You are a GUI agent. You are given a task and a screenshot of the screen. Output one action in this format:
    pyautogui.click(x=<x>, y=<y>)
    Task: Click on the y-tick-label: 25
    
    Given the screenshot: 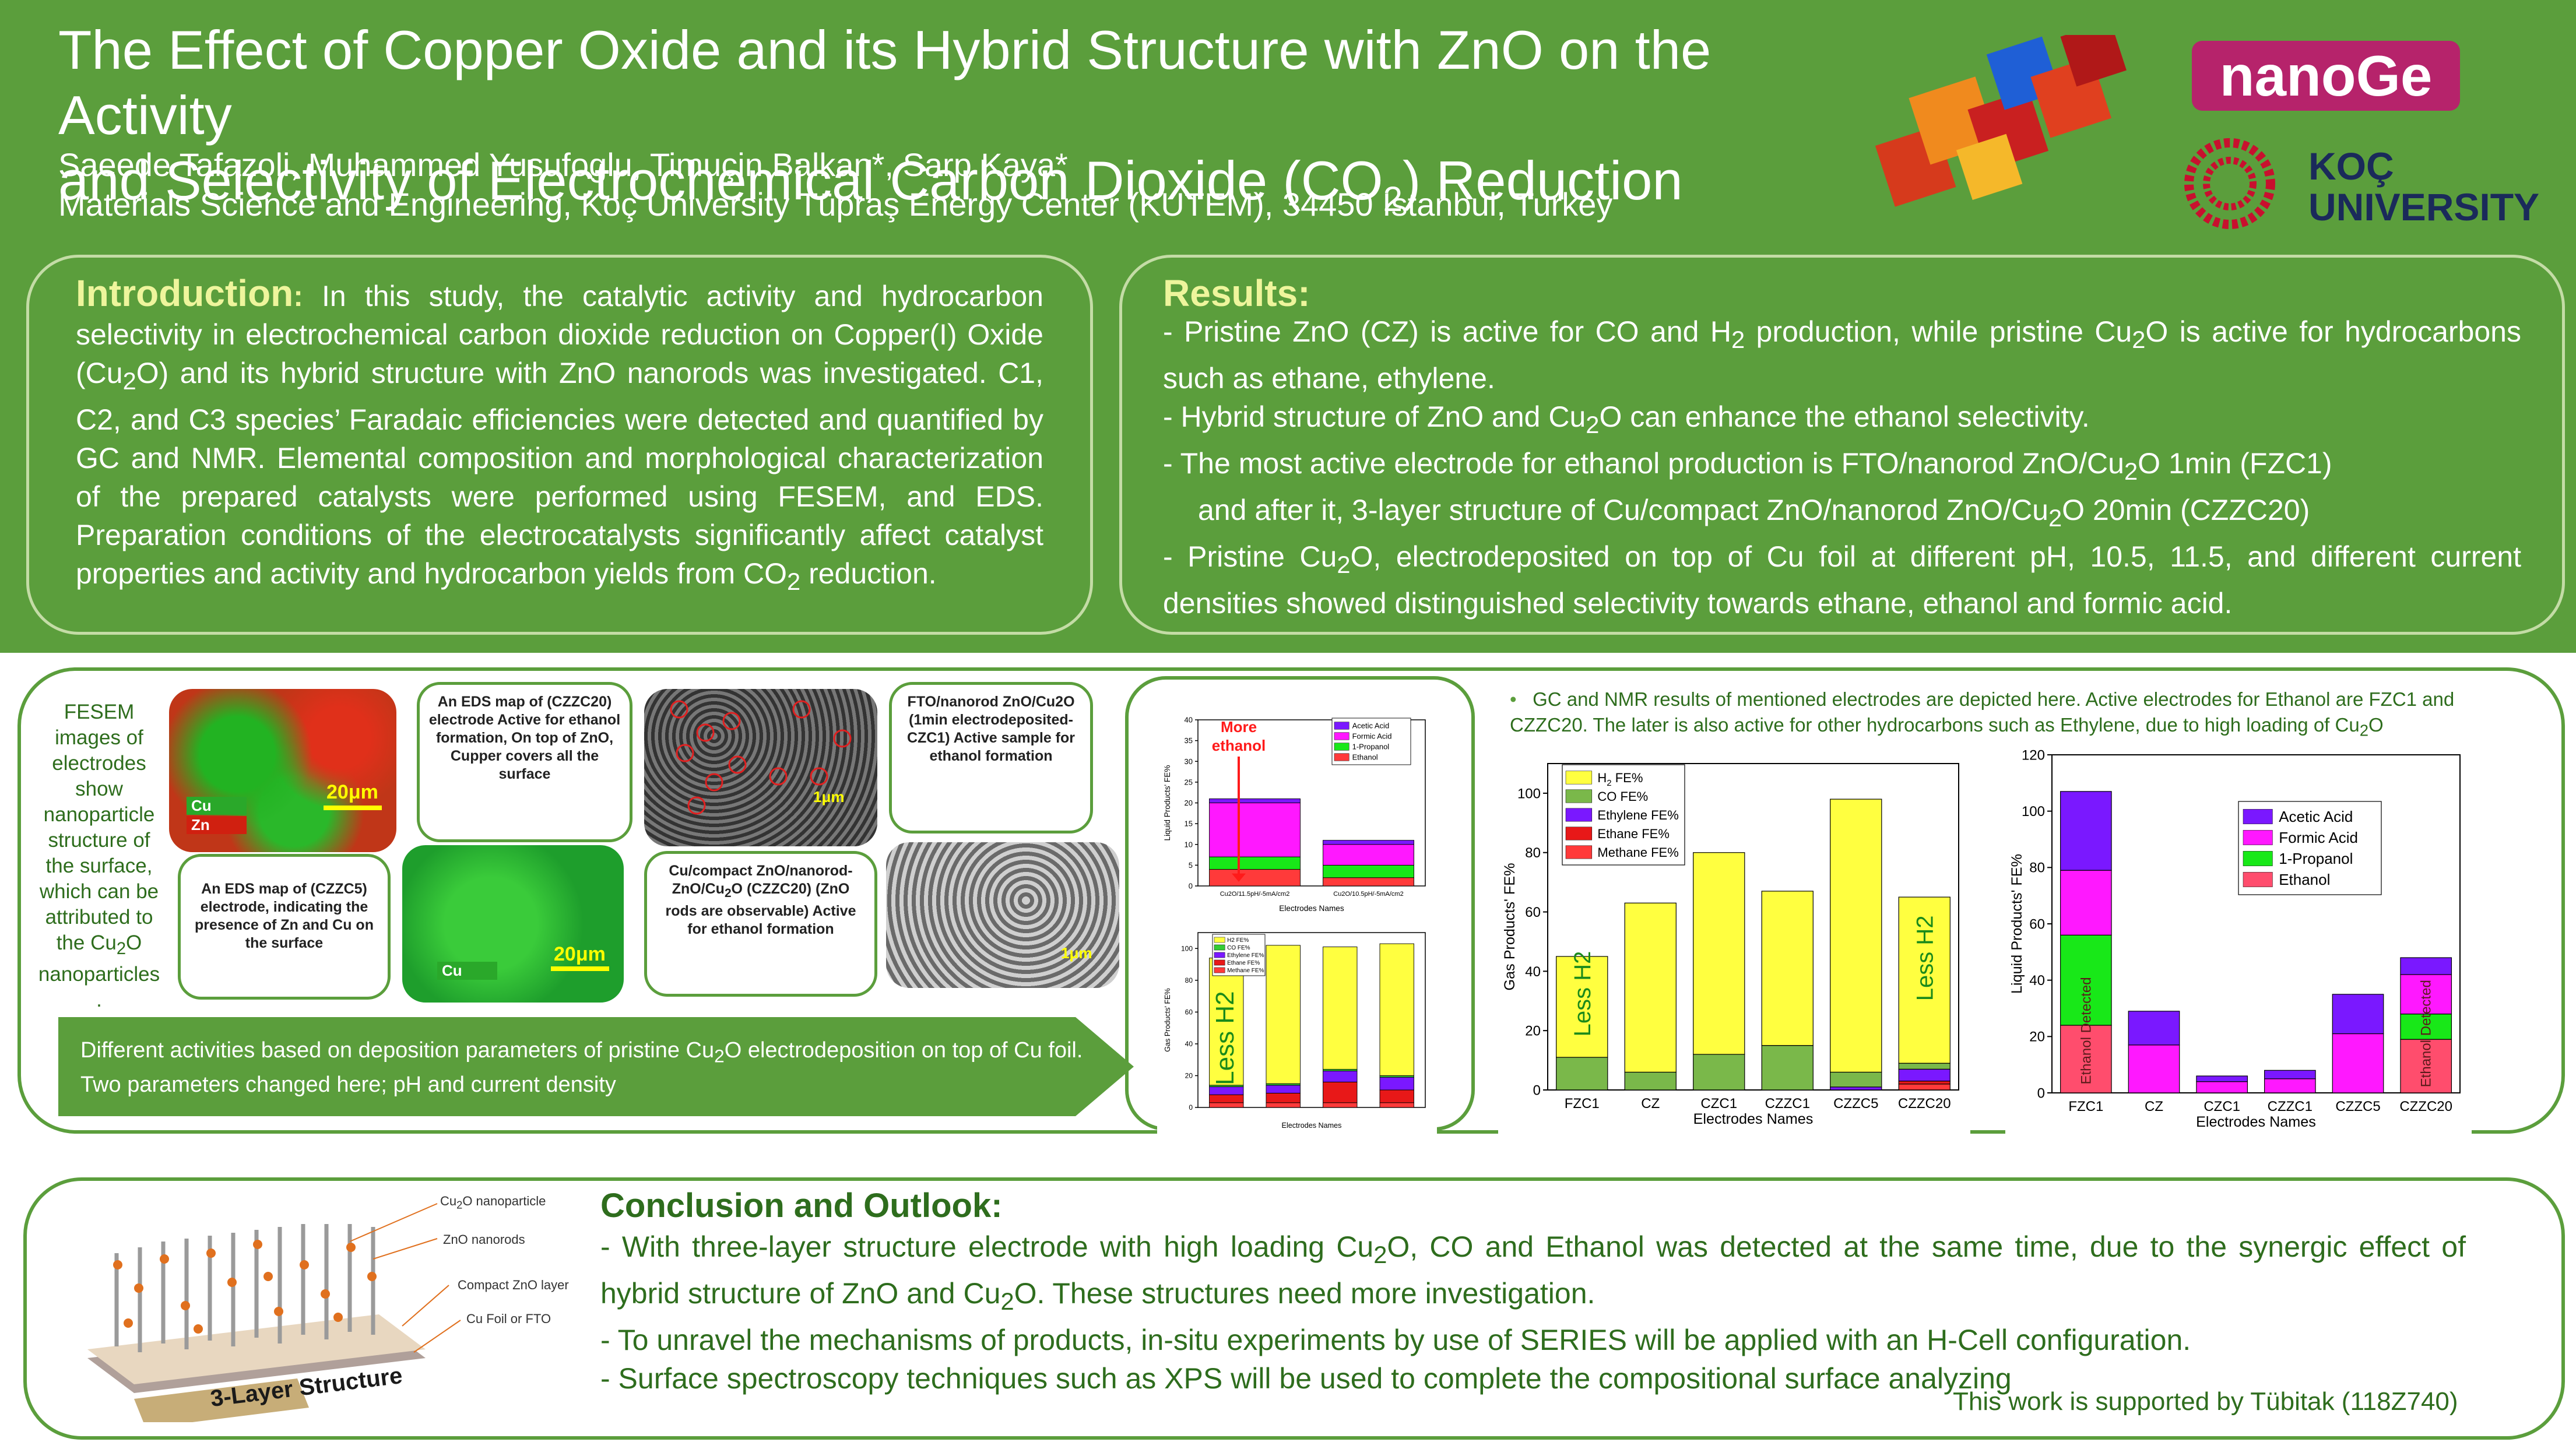 What is the action you would take?
    pyautogui.click(x=1189, y=782)
    